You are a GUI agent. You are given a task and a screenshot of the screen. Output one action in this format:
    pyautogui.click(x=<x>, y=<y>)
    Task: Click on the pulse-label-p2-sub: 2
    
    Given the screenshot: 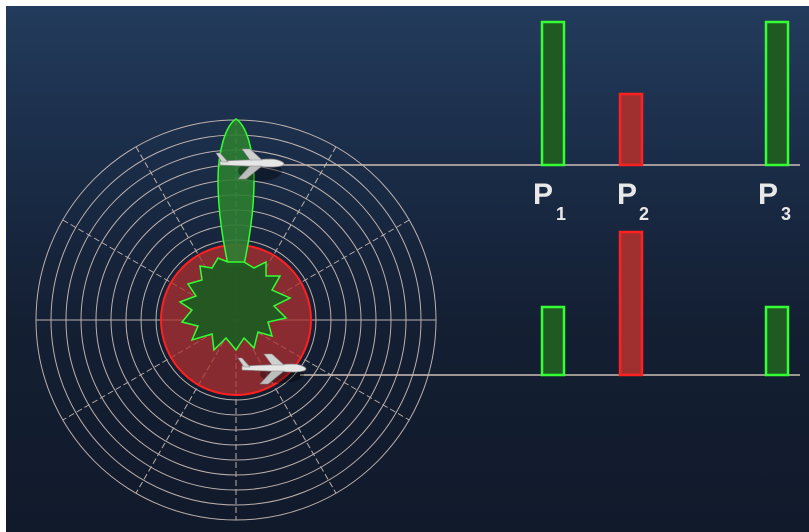 What is the action you would take?
    pyautogui.click(x=644, y=214)
    